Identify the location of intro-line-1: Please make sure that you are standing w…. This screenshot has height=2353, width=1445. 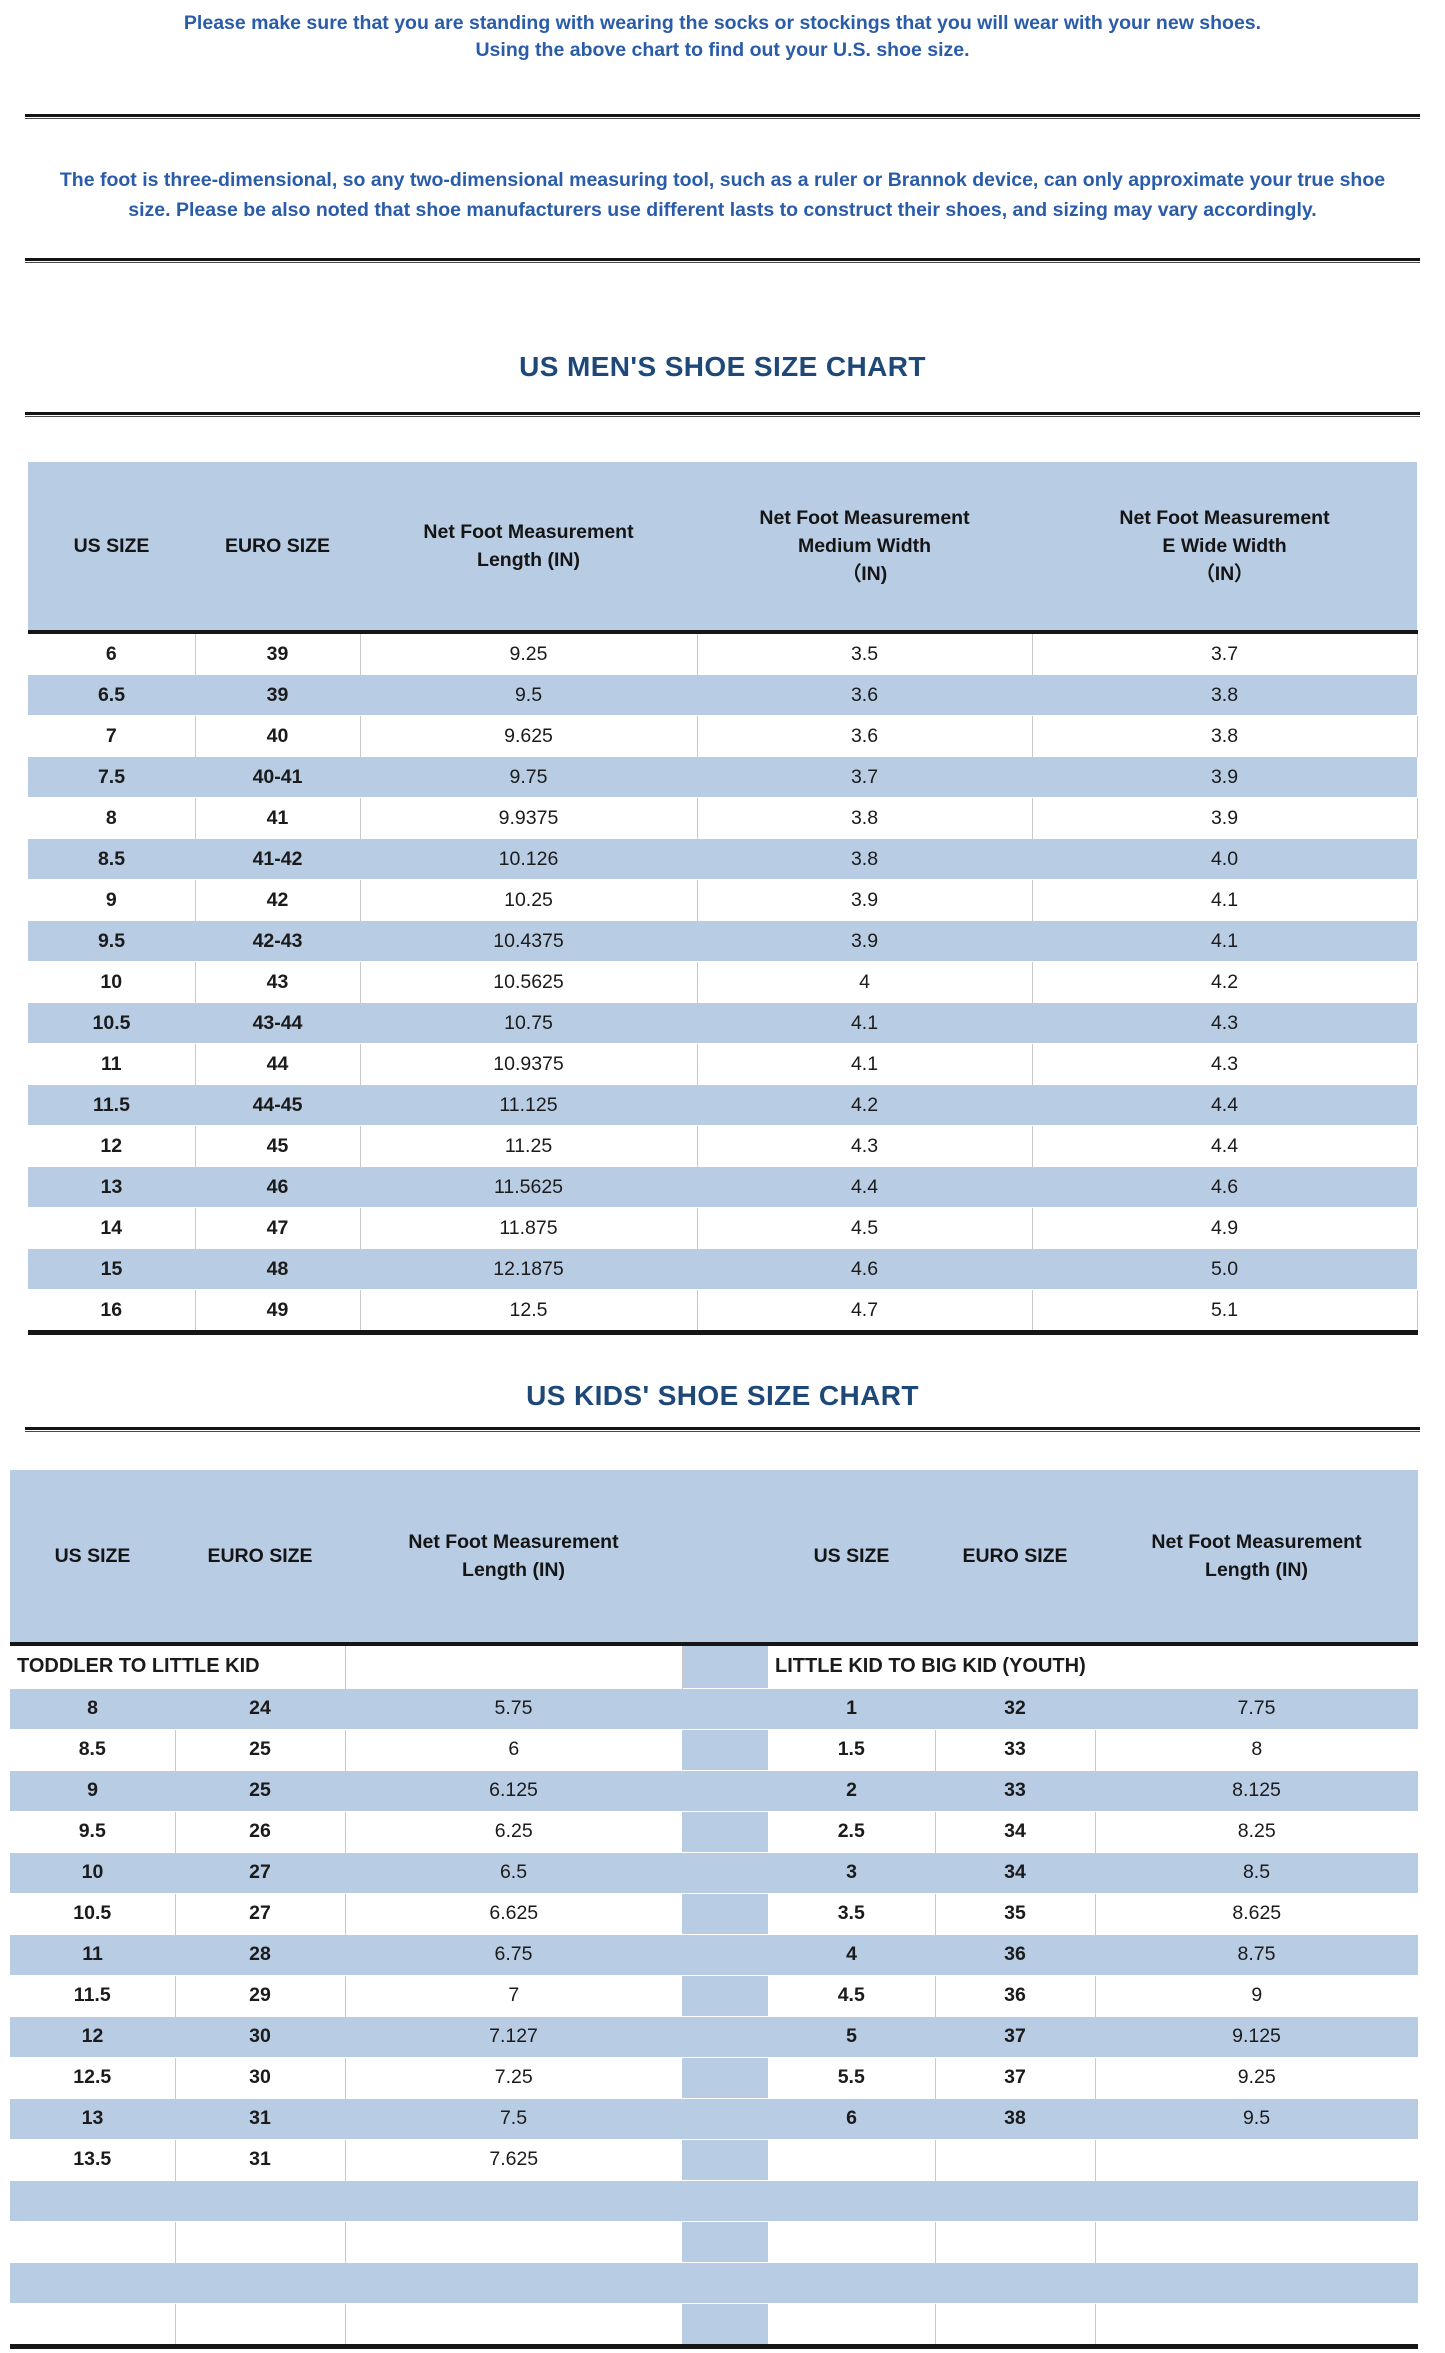
(722, 23).